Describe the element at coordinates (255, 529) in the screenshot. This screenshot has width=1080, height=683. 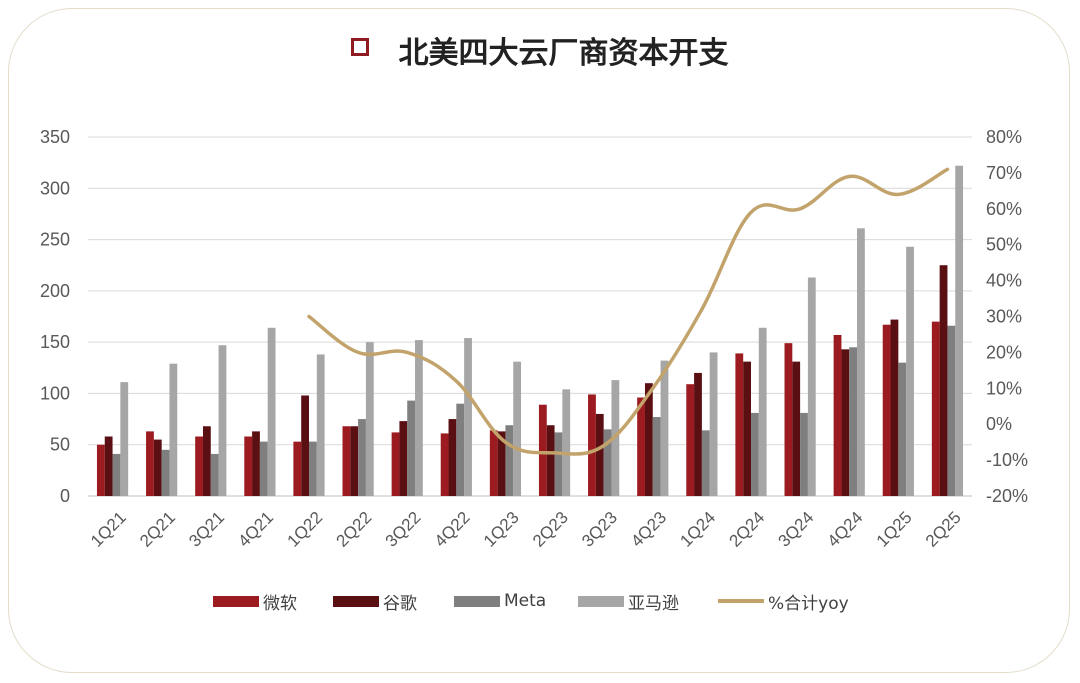
I see `x-tick-label: 4Q21` at that location.